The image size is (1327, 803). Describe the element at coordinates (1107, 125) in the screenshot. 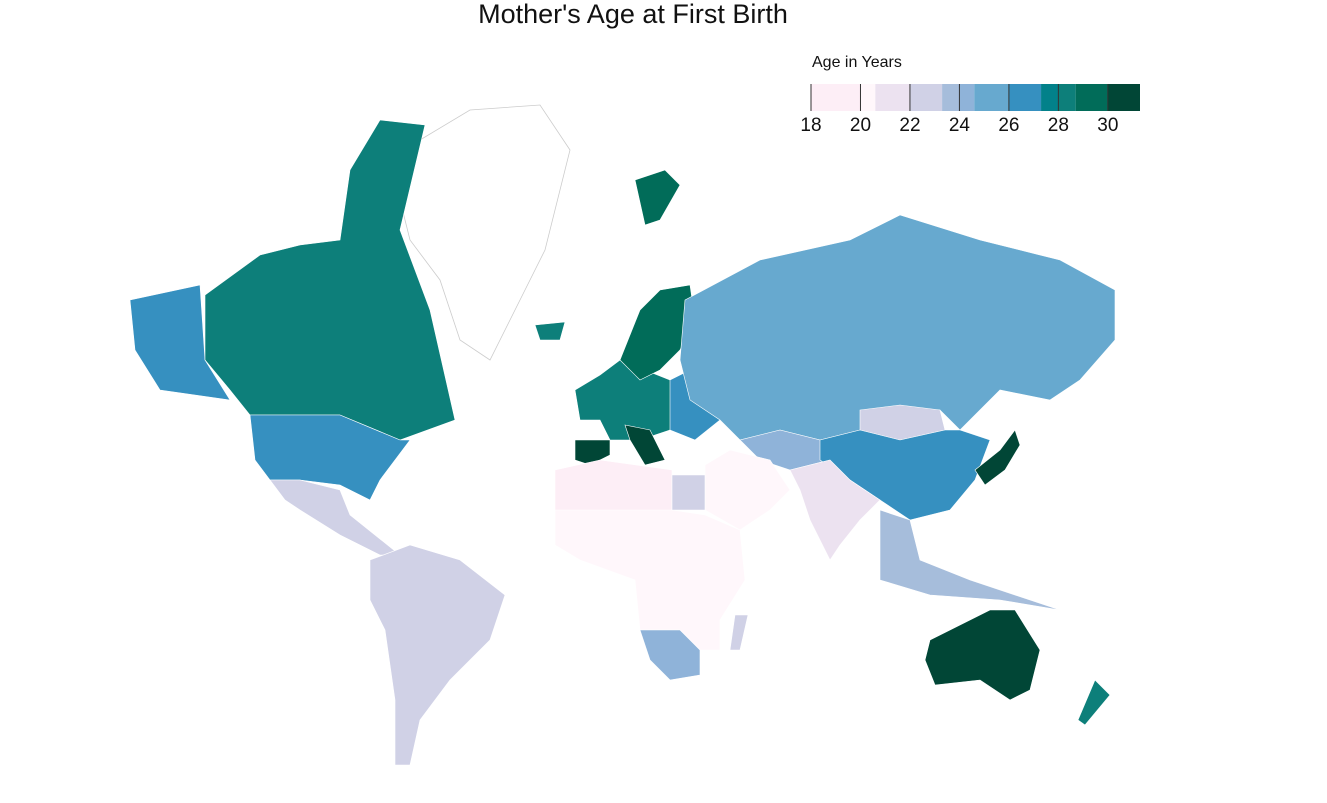

I see `legend-tick-label: 30` at that location.